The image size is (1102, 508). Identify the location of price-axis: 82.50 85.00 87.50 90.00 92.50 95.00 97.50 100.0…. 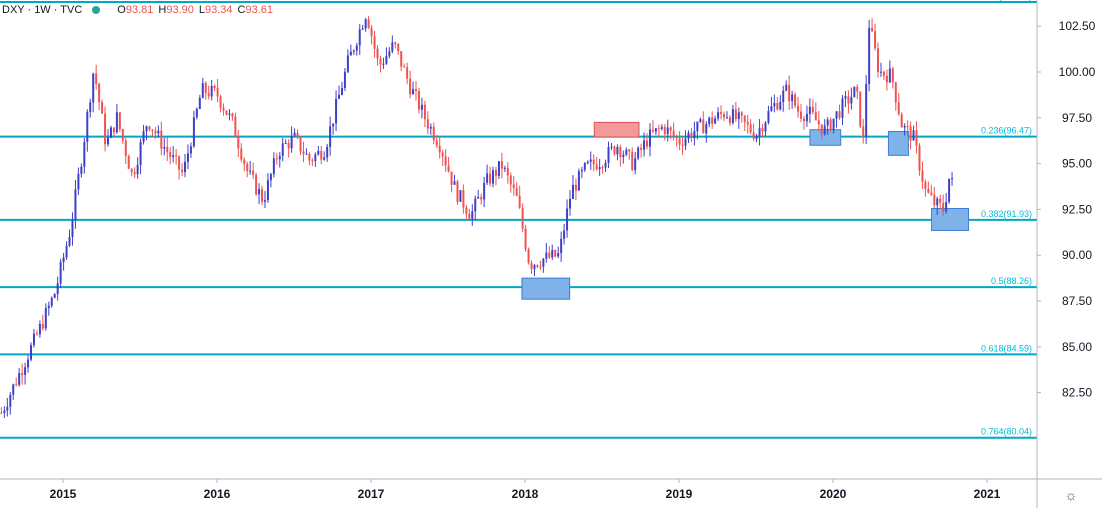
(1066, 200).